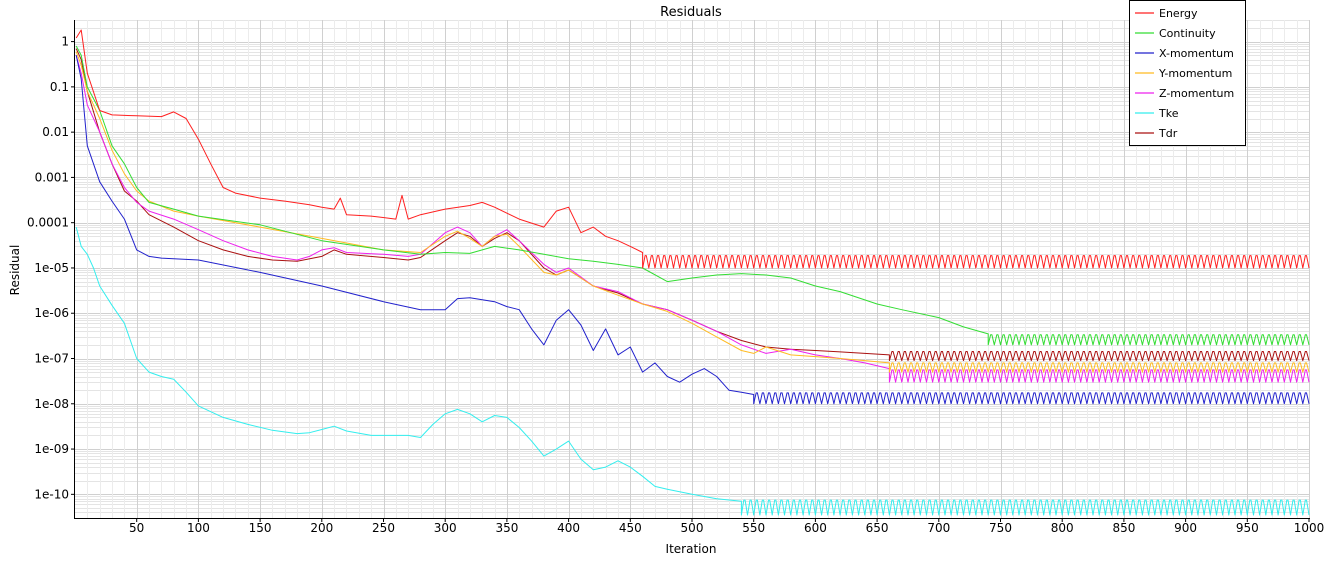 This screenshot has width=1329, height=570. Describe the element at coordinates (51, 359) in the screenshot. I see `y-tick-label: 1e-07` at that location.